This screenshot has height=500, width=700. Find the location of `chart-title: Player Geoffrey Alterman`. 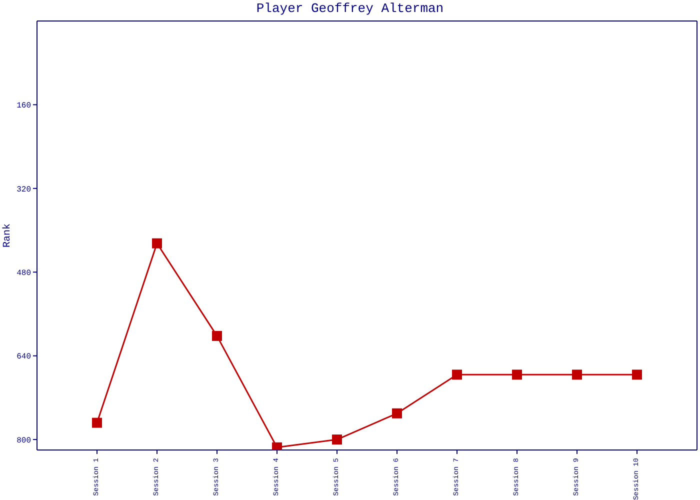

chart-title: Player Geoffrey Alterman is located at coordinates (350, 8).